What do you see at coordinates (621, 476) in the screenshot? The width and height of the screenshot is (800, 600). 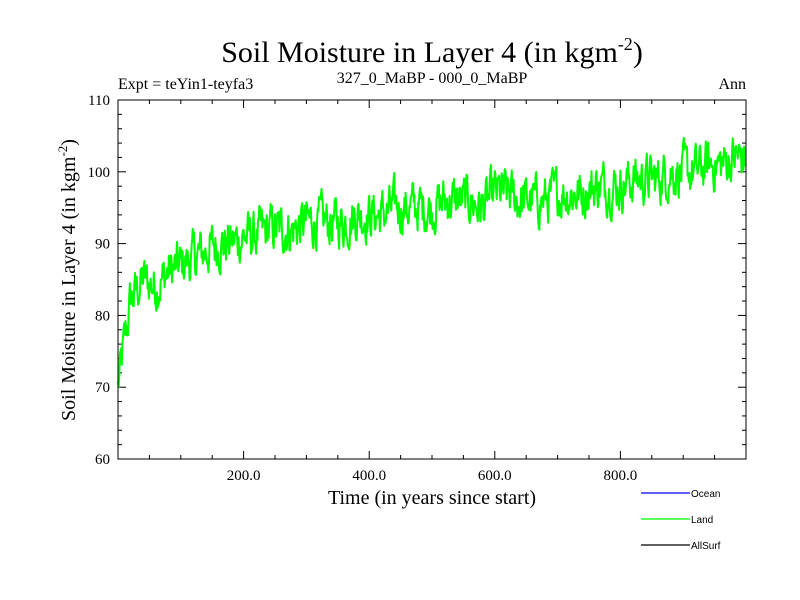 I see `x-tick-label: 800.0` at bounding box center [621, 476].